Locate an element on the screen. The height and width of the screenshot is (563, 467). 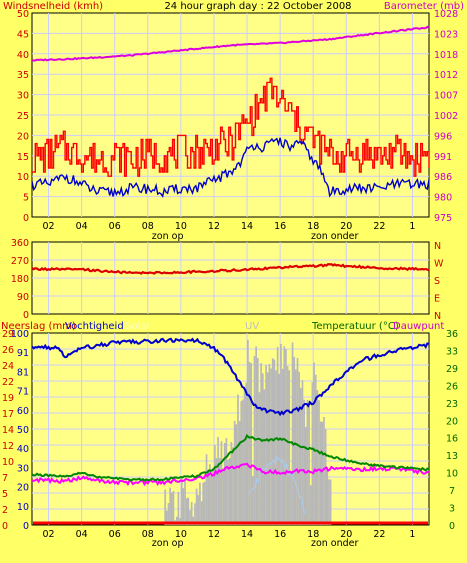
rain-axis-title: Neerslag (mm) is located at coordinates (38, 326).